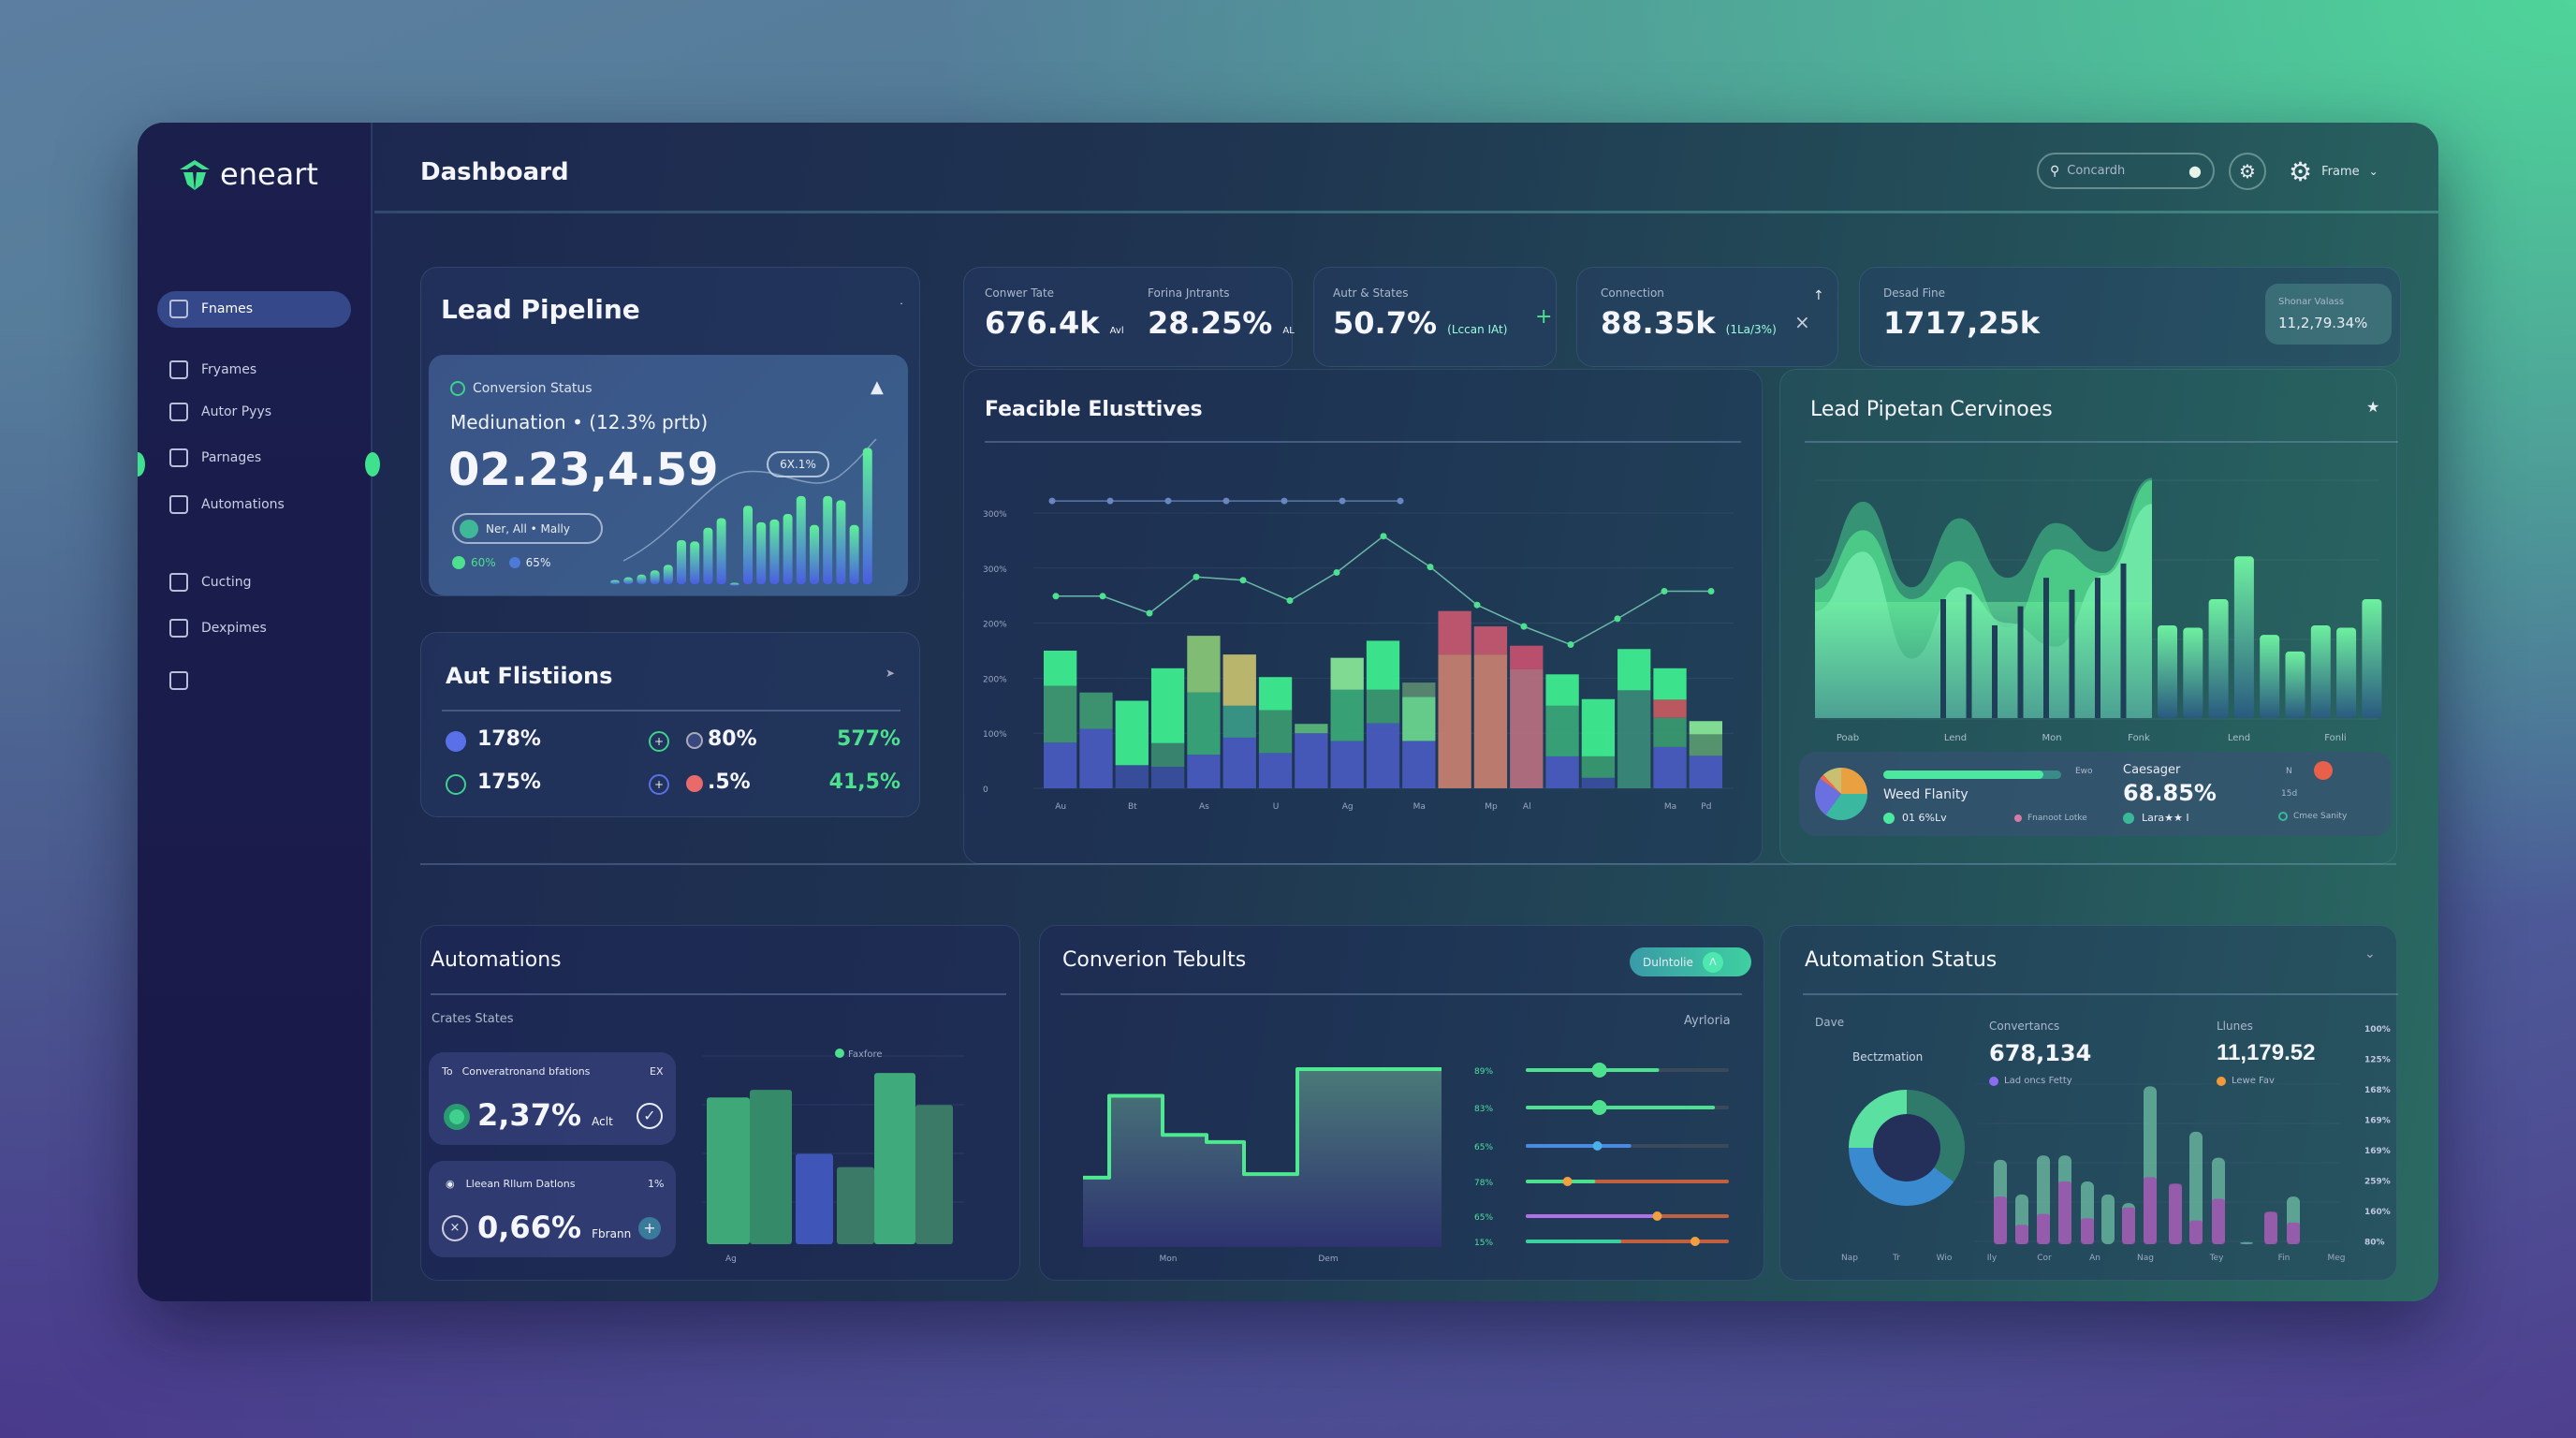  Describe the element at coordinates (749, 500) in the screenshot. I see `trend-line` at that location.